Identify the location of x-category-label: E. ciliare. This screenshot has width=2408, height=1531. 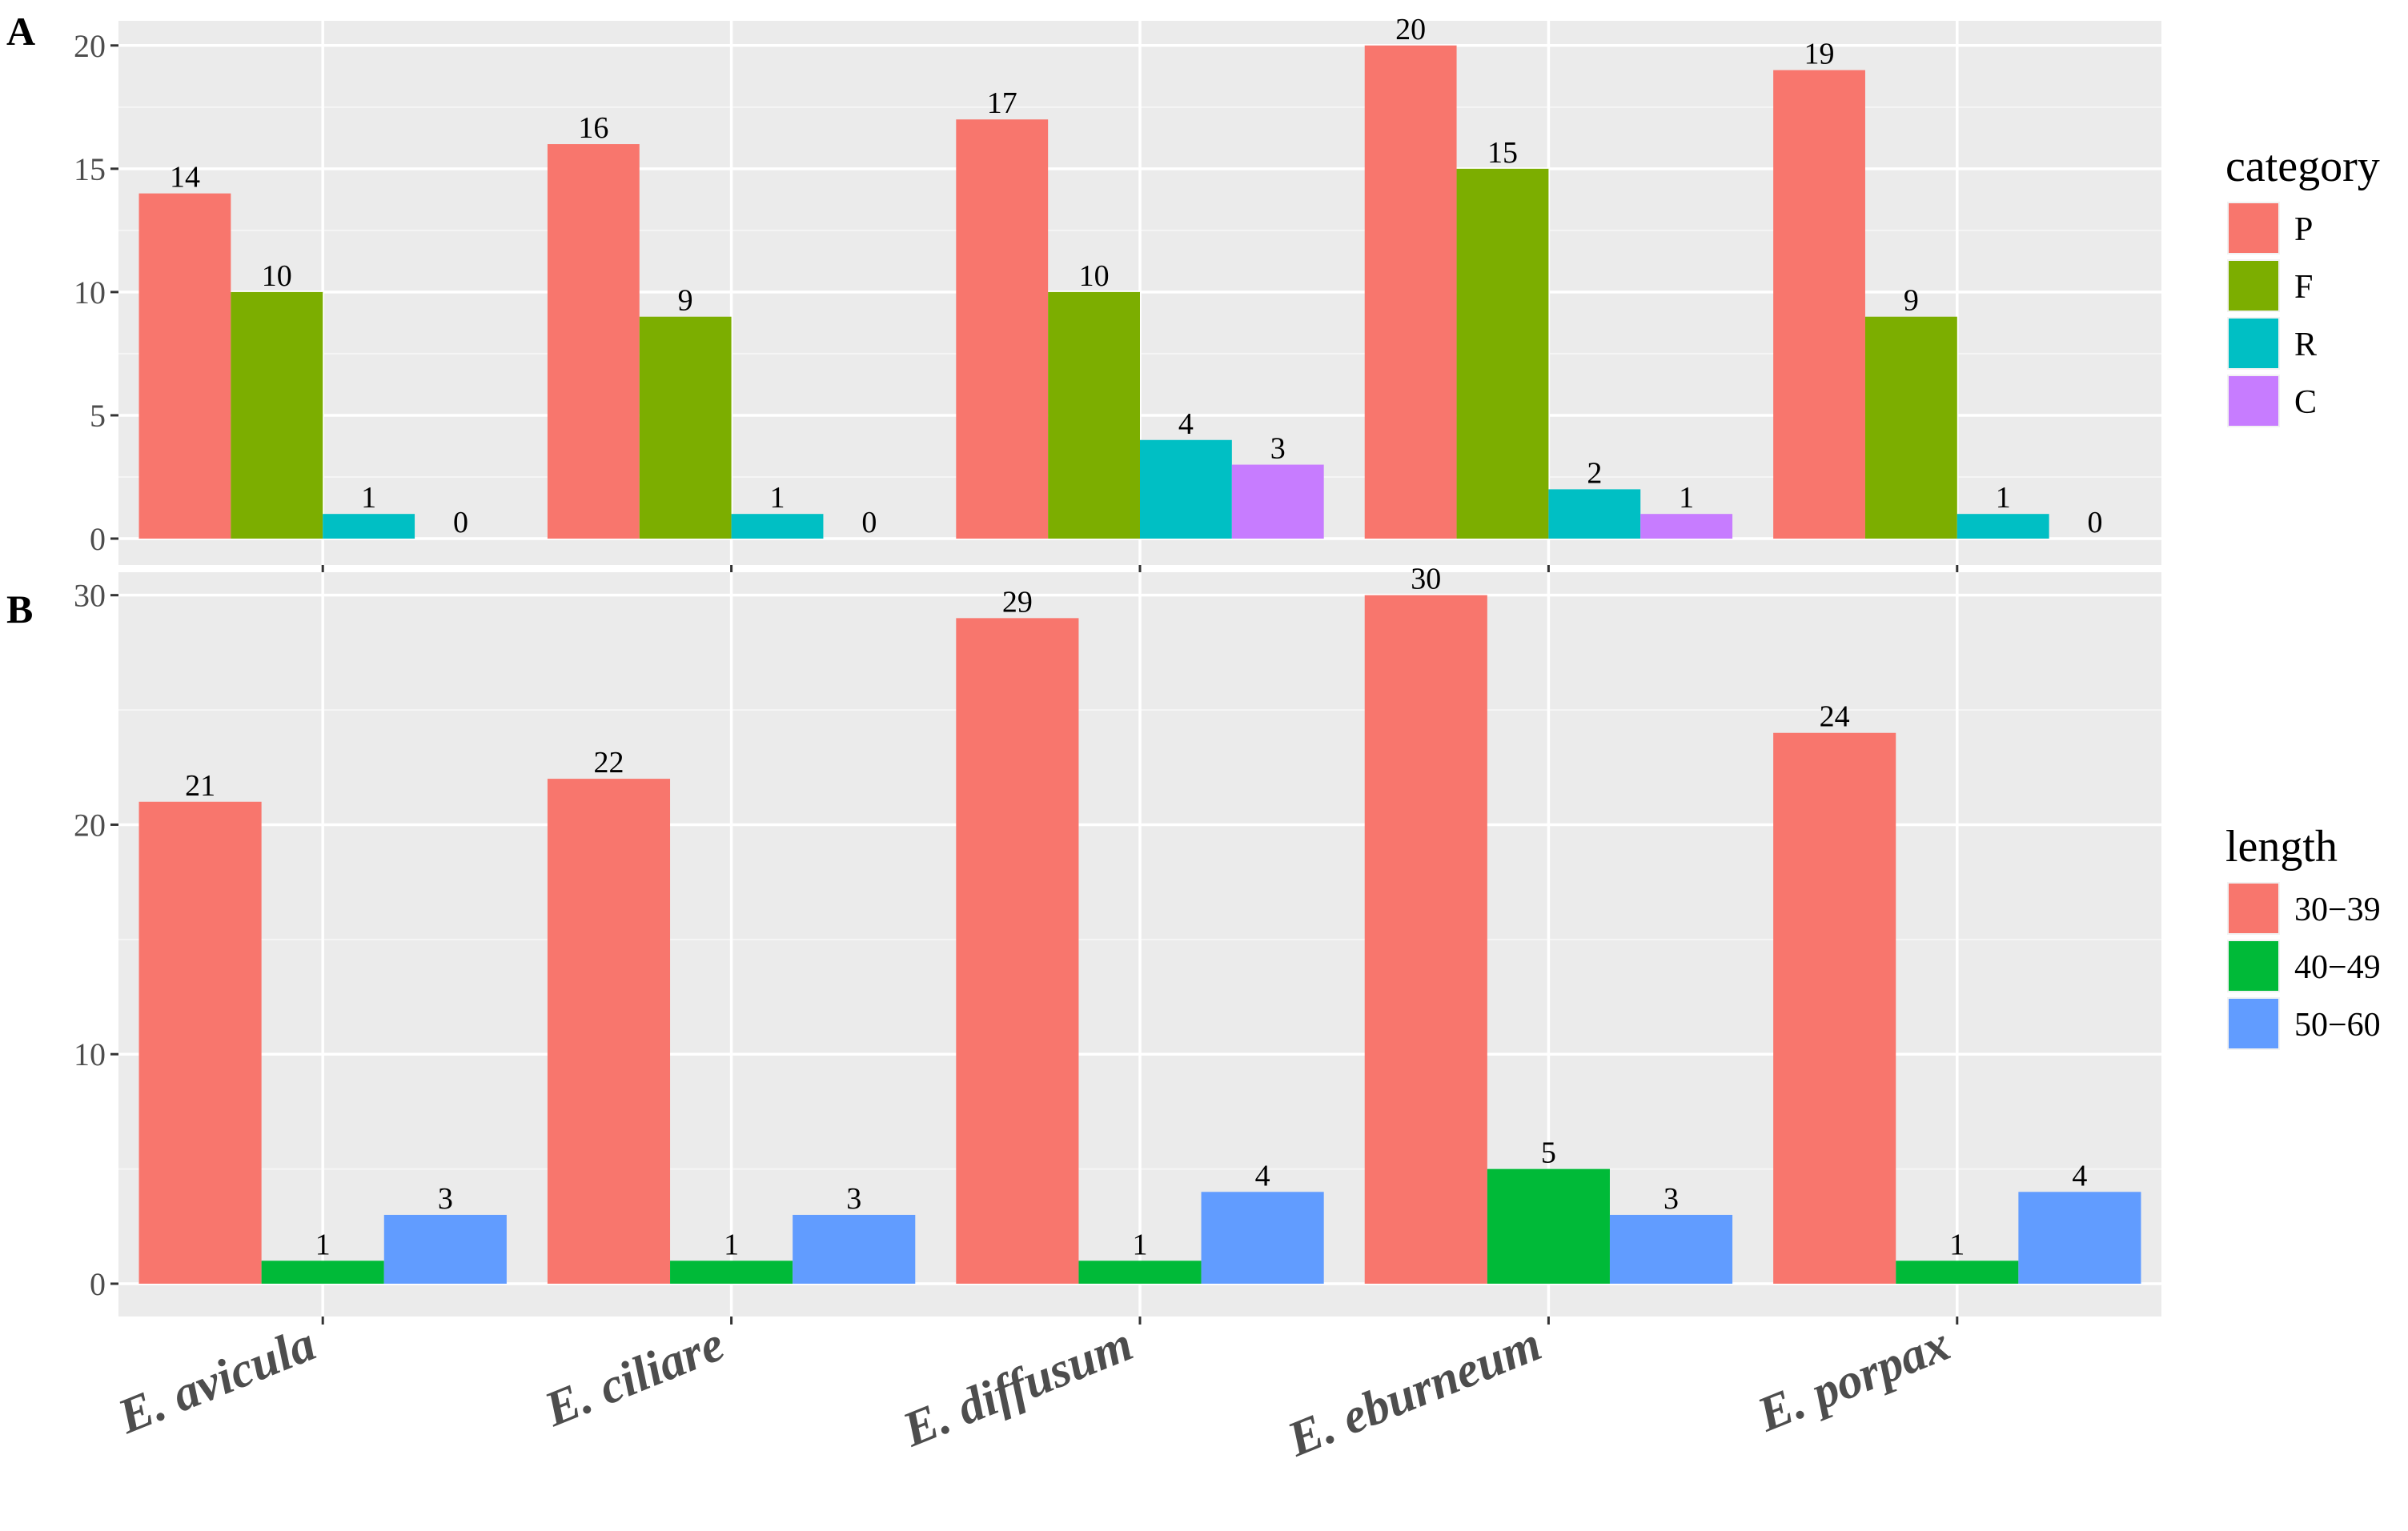
(634, 1377).